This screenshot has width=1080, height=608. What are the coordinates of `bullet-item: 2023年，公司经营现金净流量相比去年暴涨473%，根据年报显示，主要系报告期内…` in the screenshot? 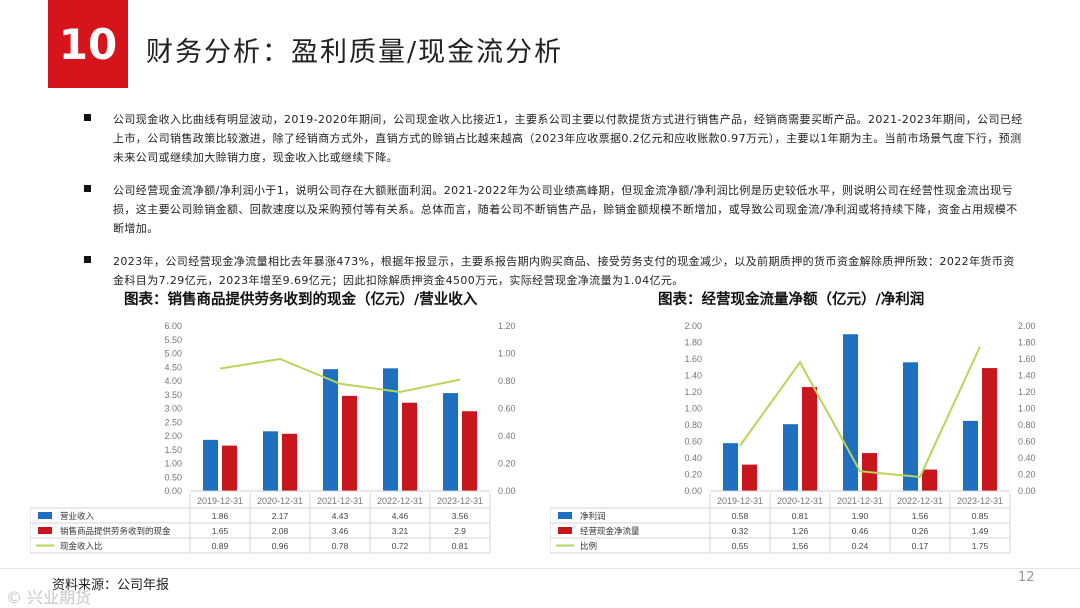 It's located at (554, 271).